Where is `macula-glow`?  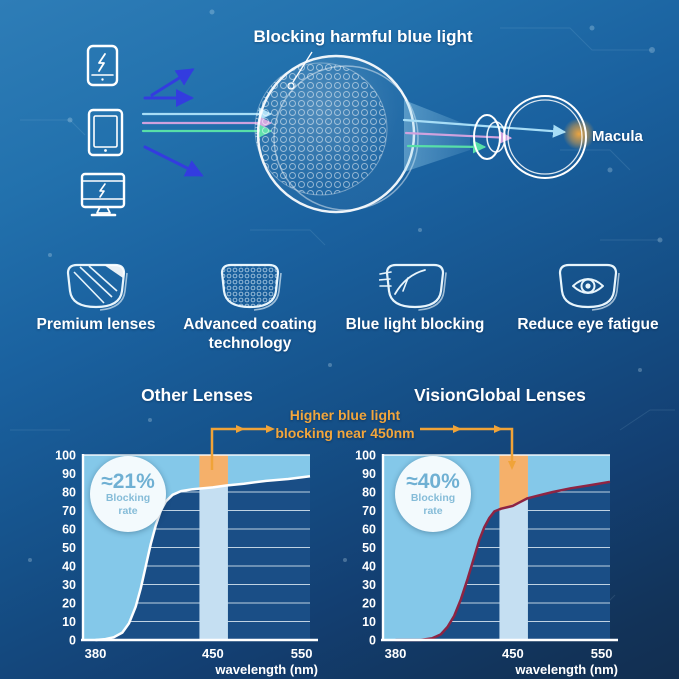 macula-glow is located at coordinates (579, 134).